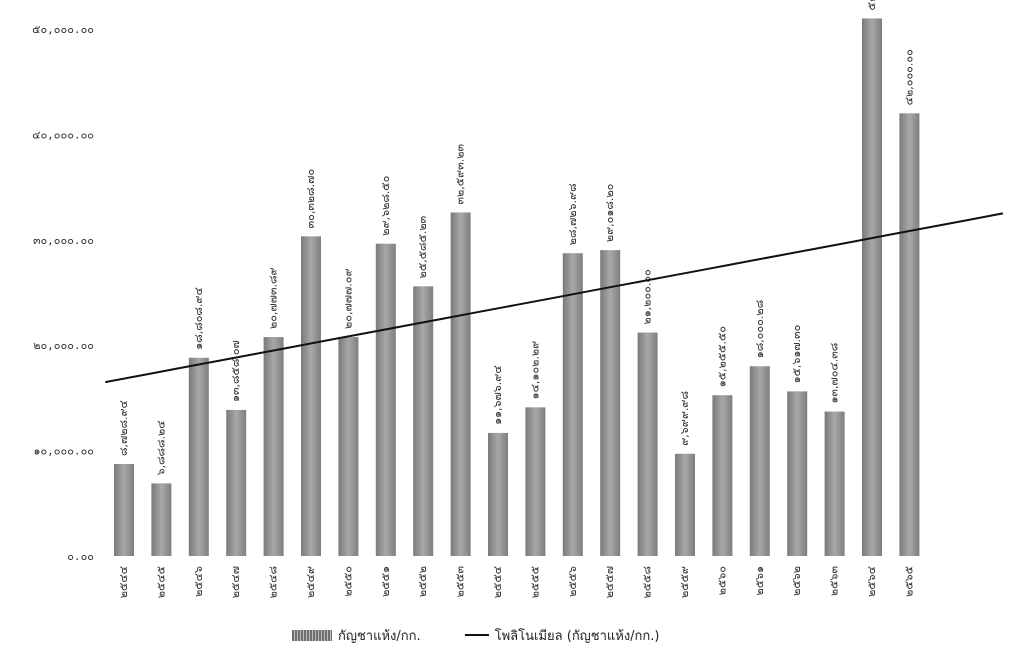 The image size is (1012, 655). What do you see at coordinates (534, 582) in the screenshot?
I see `x-tick-label: ๒๕๕๕` at bounding box center [534, 582].